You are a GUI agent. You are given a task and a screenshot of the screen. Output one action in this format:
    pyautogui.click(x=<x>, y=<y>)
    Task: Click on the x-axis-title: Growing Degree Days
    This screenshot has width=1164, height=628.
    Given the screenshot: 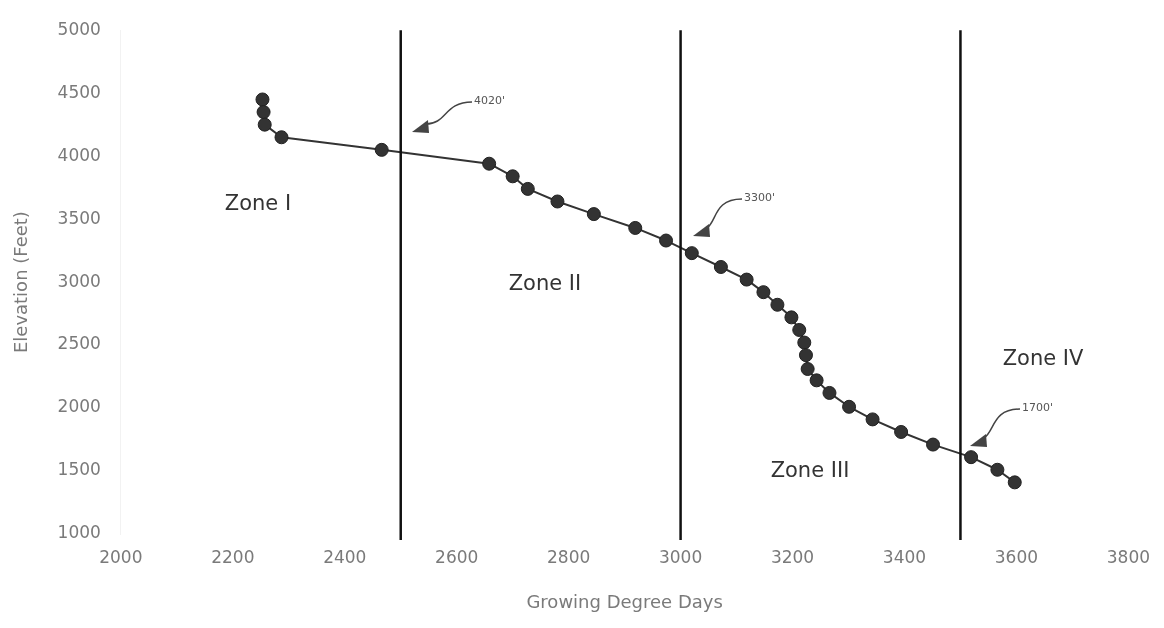 What is the action you would take?
    pyautogui.click(x=624, y=601)
    